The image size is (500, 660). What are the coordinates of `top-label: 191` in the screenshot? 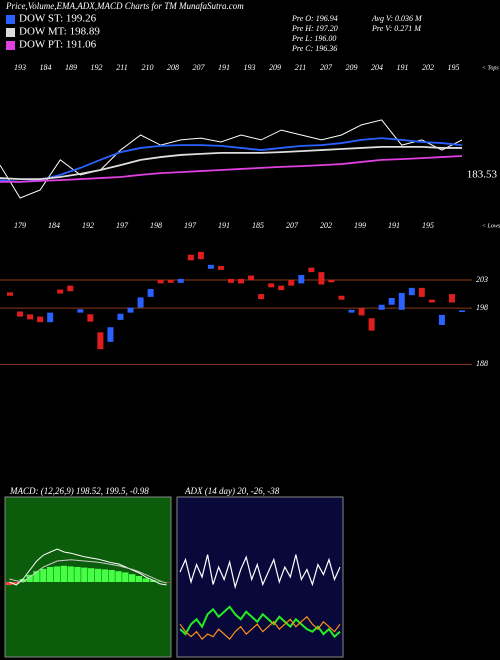 It's located at (224, 67).